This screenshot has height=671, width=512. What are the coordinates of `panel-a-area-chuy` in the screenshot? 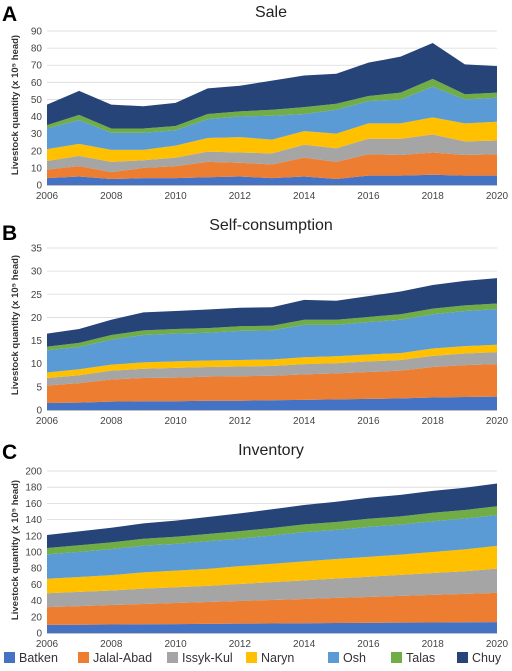 It's located at (272, 85).